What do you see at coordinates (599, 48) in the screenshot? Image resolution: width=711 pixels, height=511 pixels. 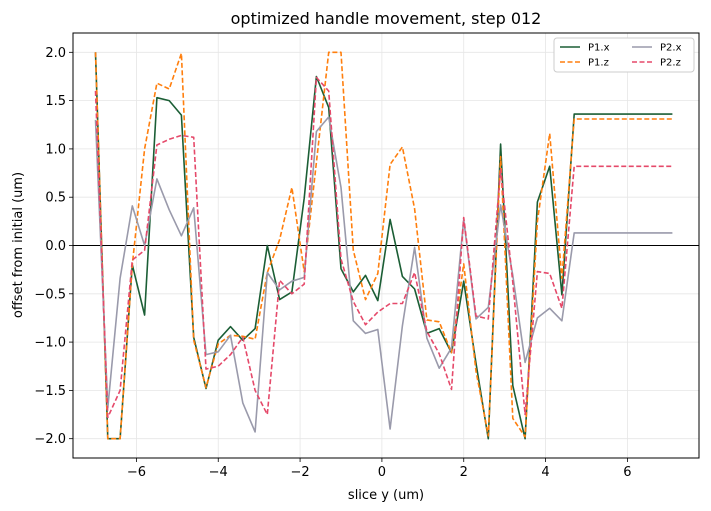 I see `legend-entry-label: P1.x` at bounding box center [599, 48].